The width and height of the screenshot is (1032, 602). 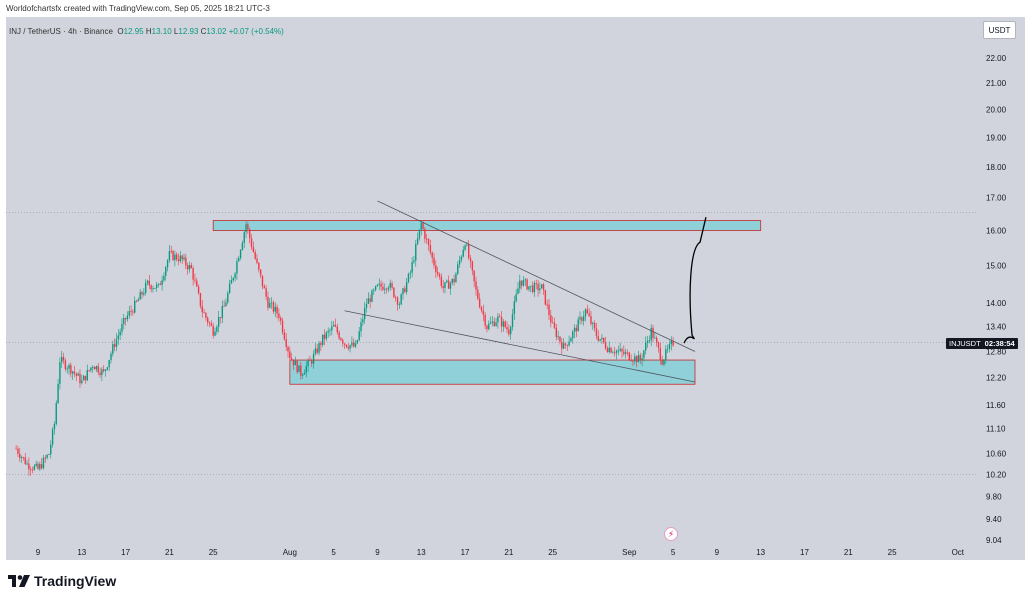 What do you see at coordinates (536, 276) in the screenshot?
I see `descending-resistance-trendline` at bounding box center [536, 276].